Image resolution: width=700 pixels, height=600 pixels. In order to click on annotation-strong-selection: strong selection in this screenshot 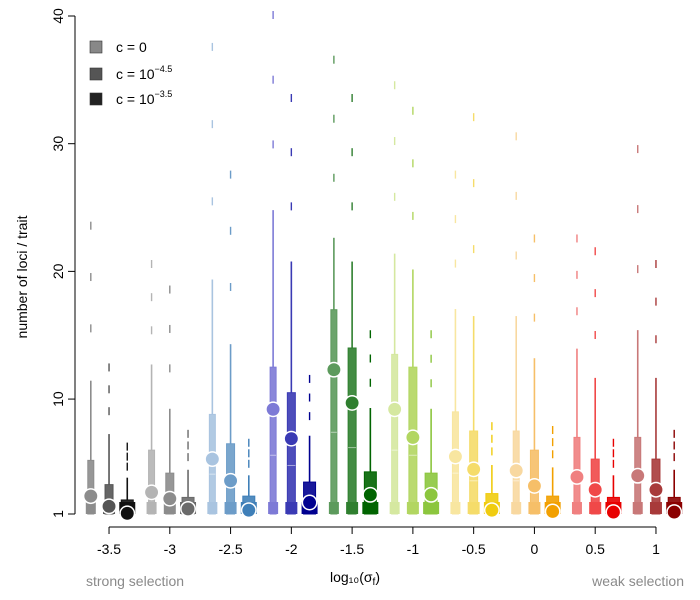, I will do `click(135, 581)`.